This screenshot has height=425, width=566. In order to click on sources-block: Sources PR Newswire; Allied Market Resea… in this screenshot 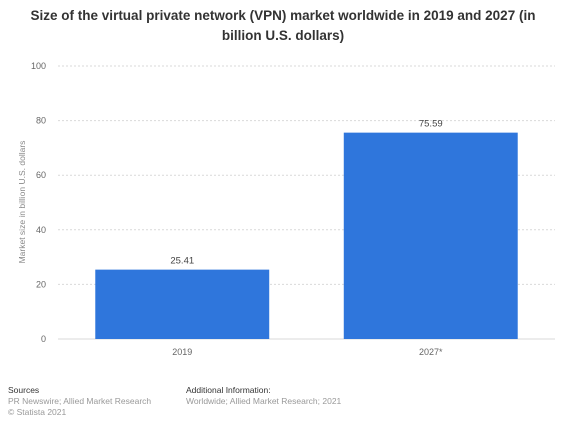, I will do `click(79, 401)`.